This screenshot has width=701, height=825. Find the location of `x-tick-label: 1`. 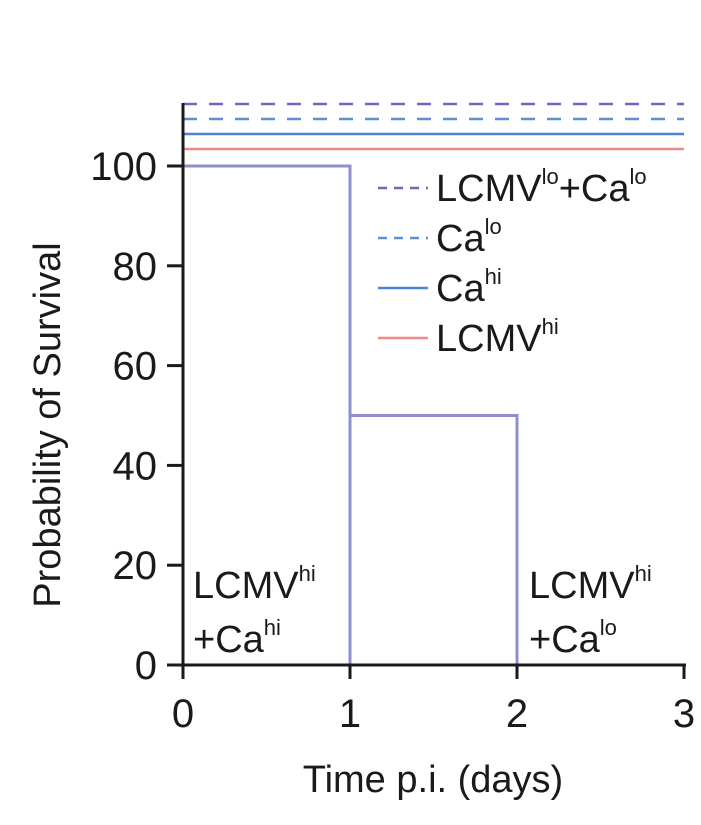

x-tick-label: 1 is located at coordinates (350, 714).